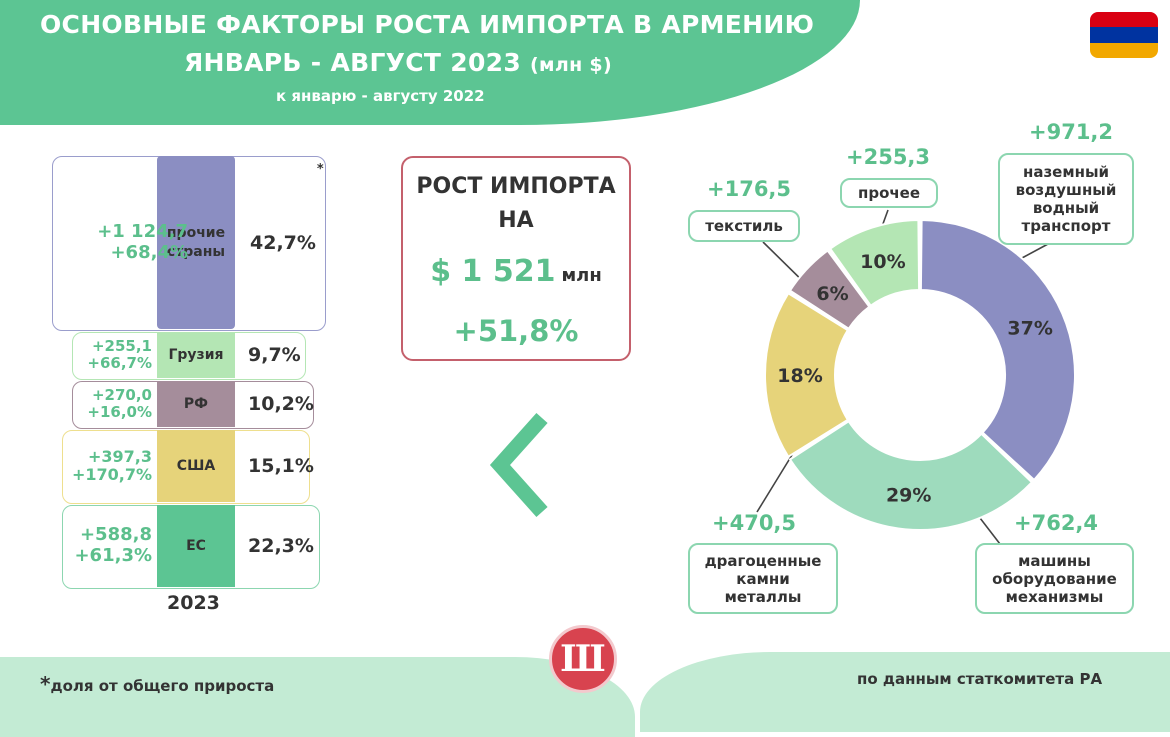 The image size is (1170, 737). I want to click on flag-stripe-blue, so click(1124, 35).